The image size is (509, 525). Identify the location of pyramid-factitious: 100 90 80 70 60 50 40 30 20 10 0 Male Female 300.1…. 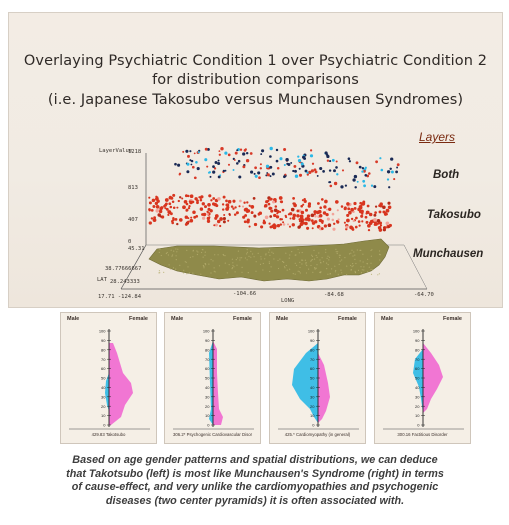
(422, 378).